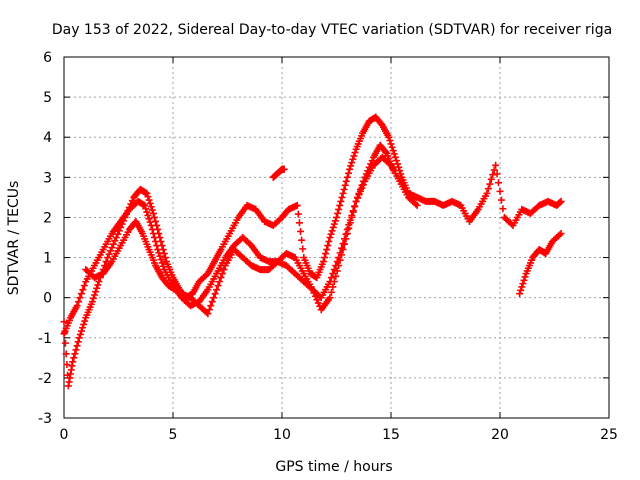  What do you see at coordinates (45, 379) in the screenshot?
I see `y-tick-label: -2` at bounding box center [45, 379].